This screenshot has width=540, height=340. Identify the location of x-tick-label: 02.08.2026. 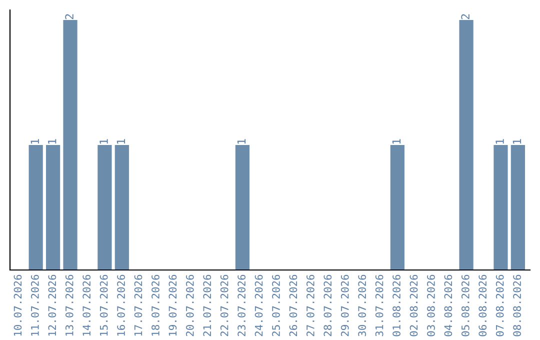
(414, 305).